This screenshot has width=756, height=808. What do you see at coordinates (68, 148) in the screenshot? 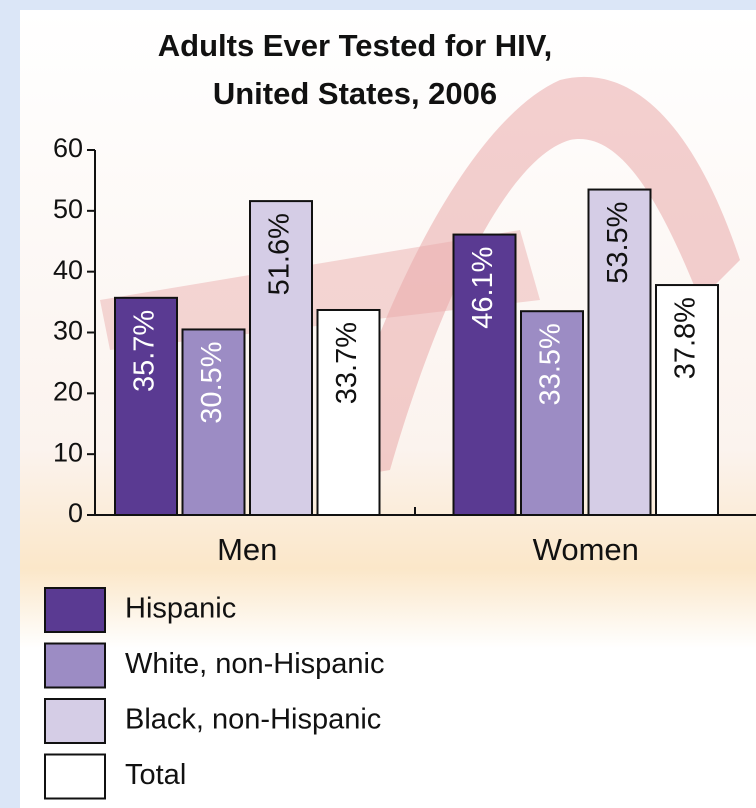
I see `y-tick-label: 60` at bounding box center [68, 148].